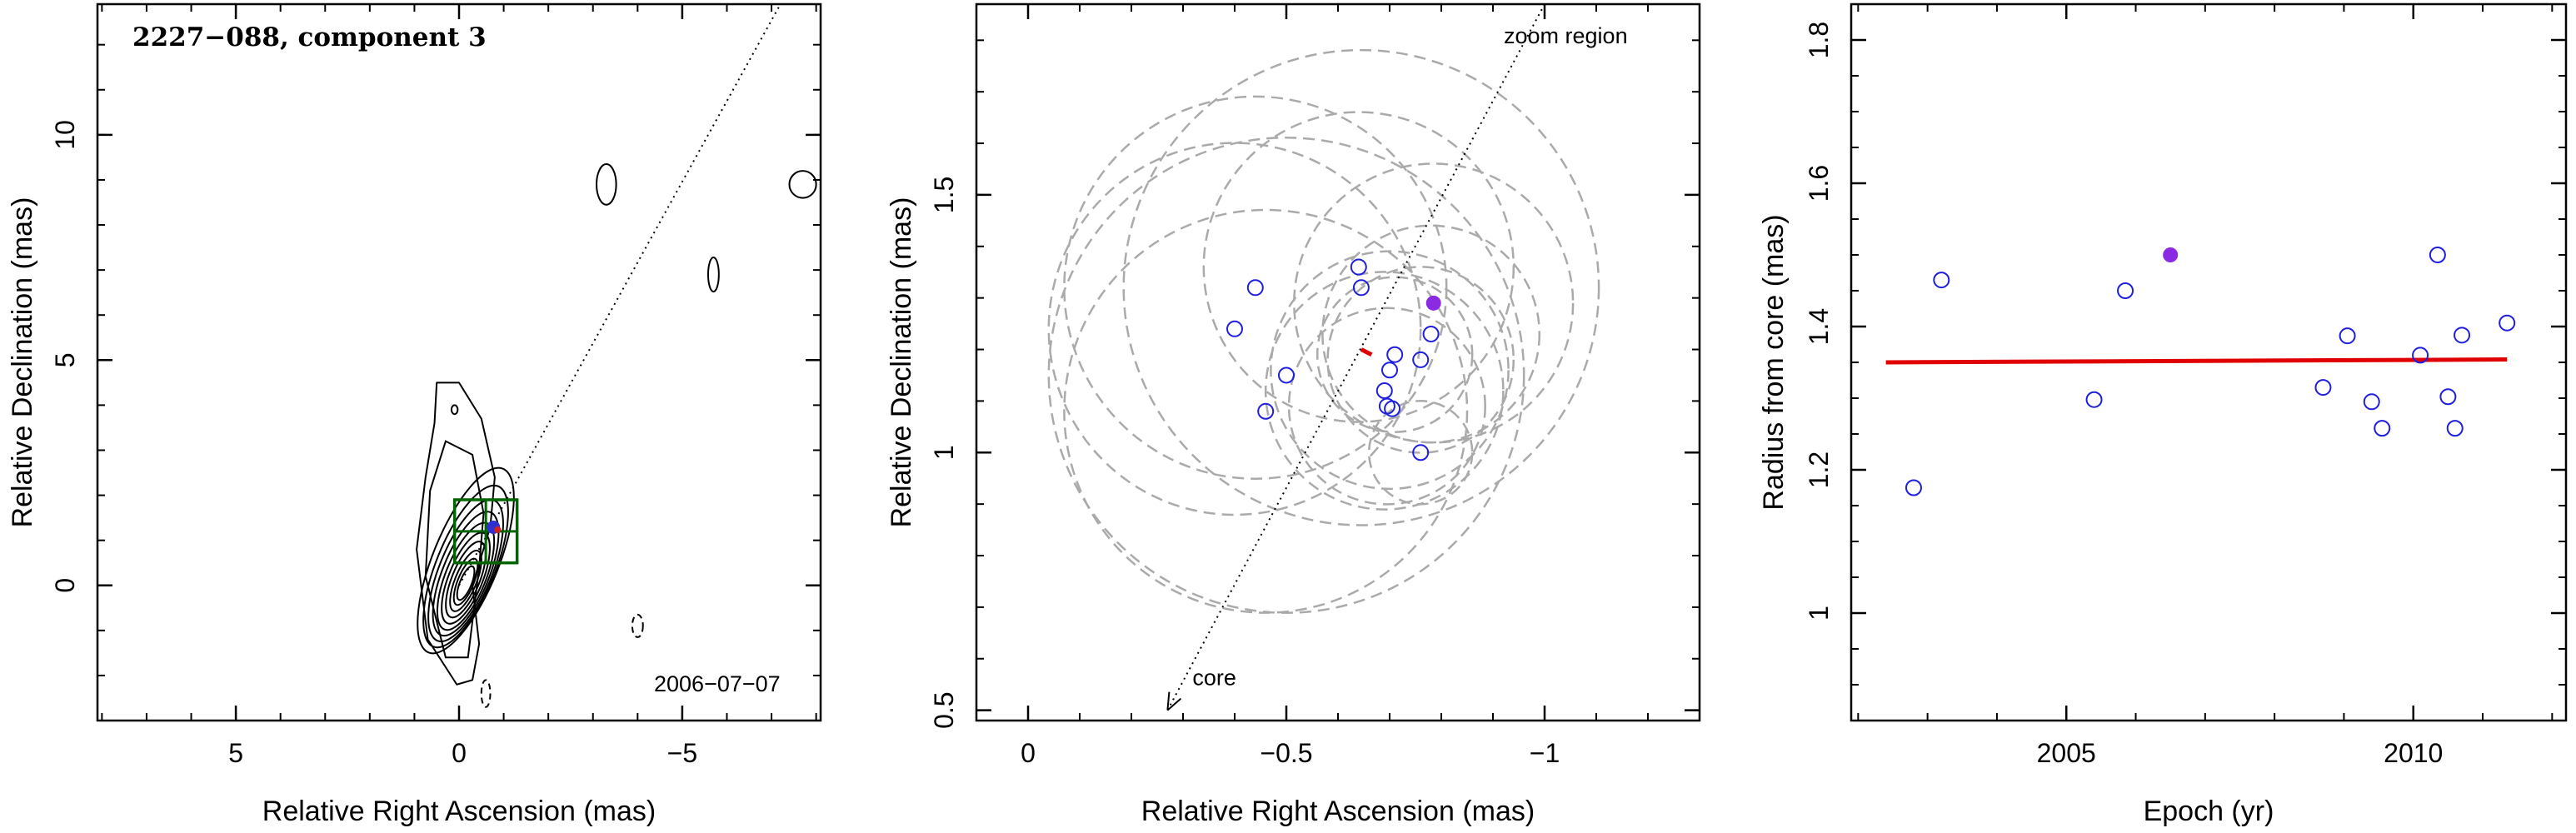 The width and height of the screenshot is (2576, 833). What do you see at coordinates (235, 753) in the screenshot?
I see `x-tick-label: 5` at bounding box center [235, 753].